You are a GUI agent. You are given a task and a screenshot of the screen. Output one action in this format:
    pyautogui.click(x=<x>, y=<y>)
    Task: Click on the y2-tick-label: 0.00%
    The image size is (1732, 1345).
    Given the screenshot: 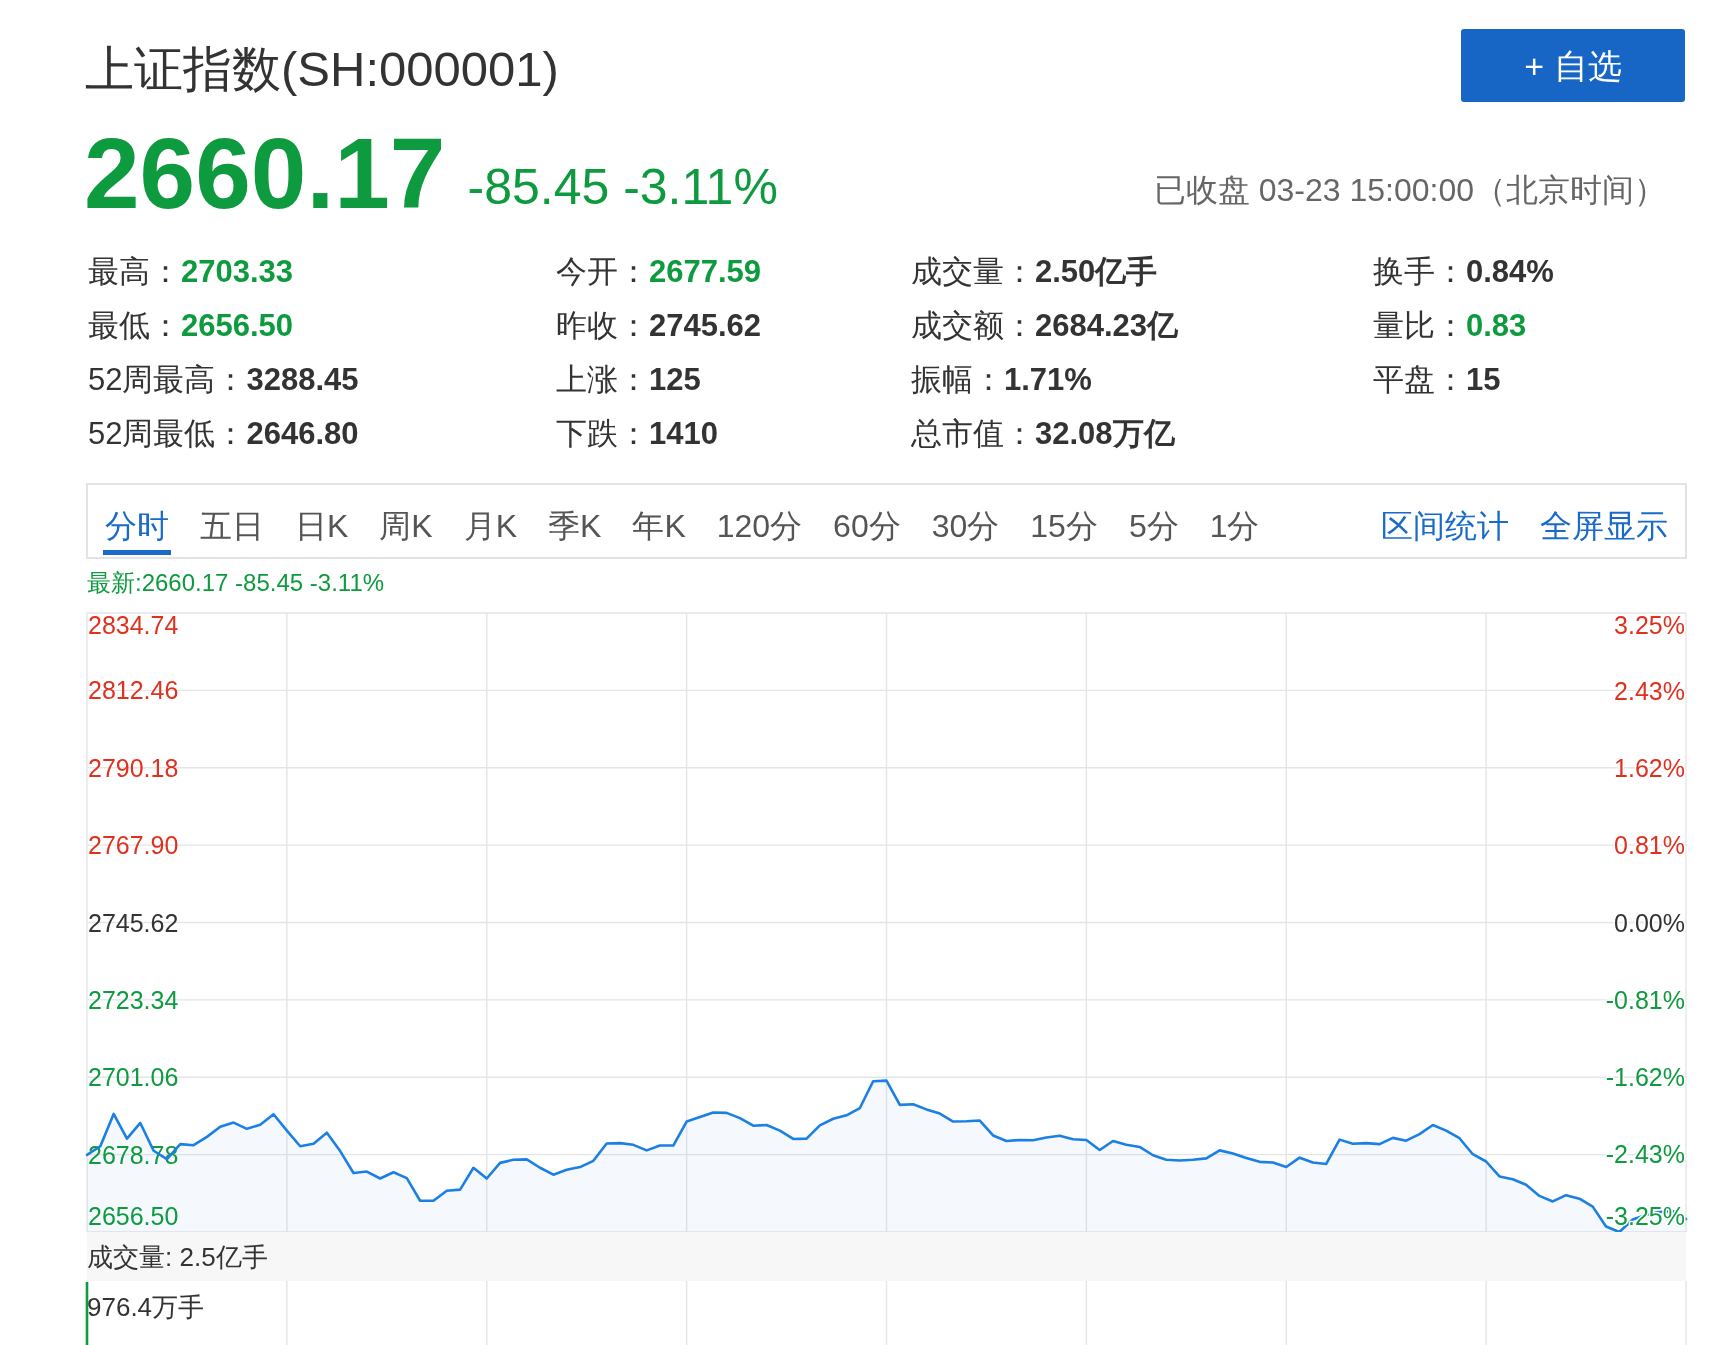 What is the action you would take?
    pyautogui.click(x=1649, y=922)
    